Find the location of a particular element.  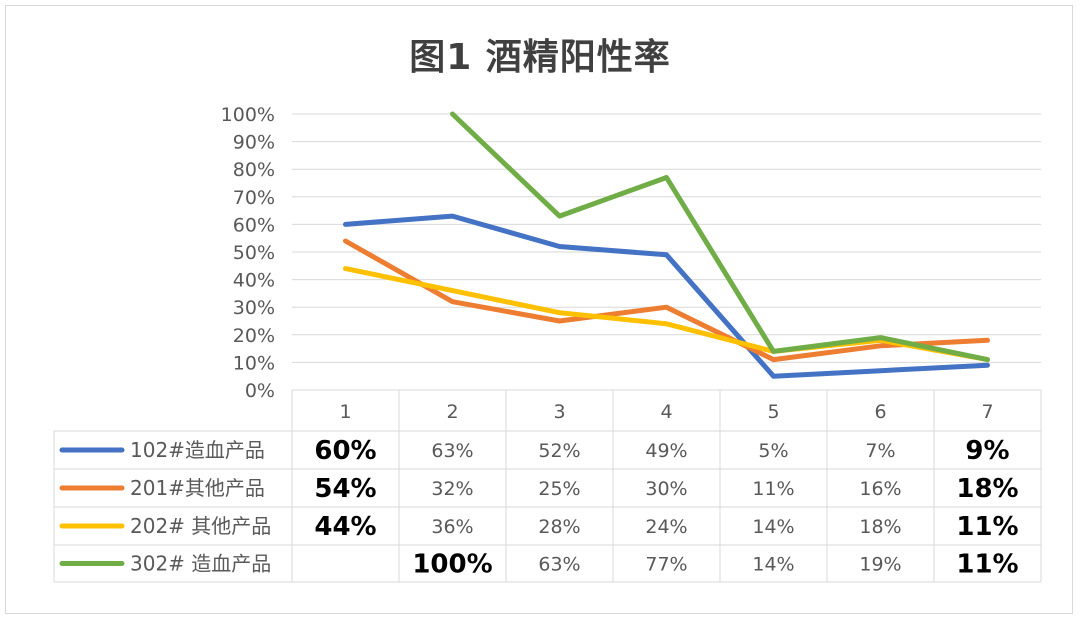

x-tick-label: 3 is located at coordinates (559, 412).